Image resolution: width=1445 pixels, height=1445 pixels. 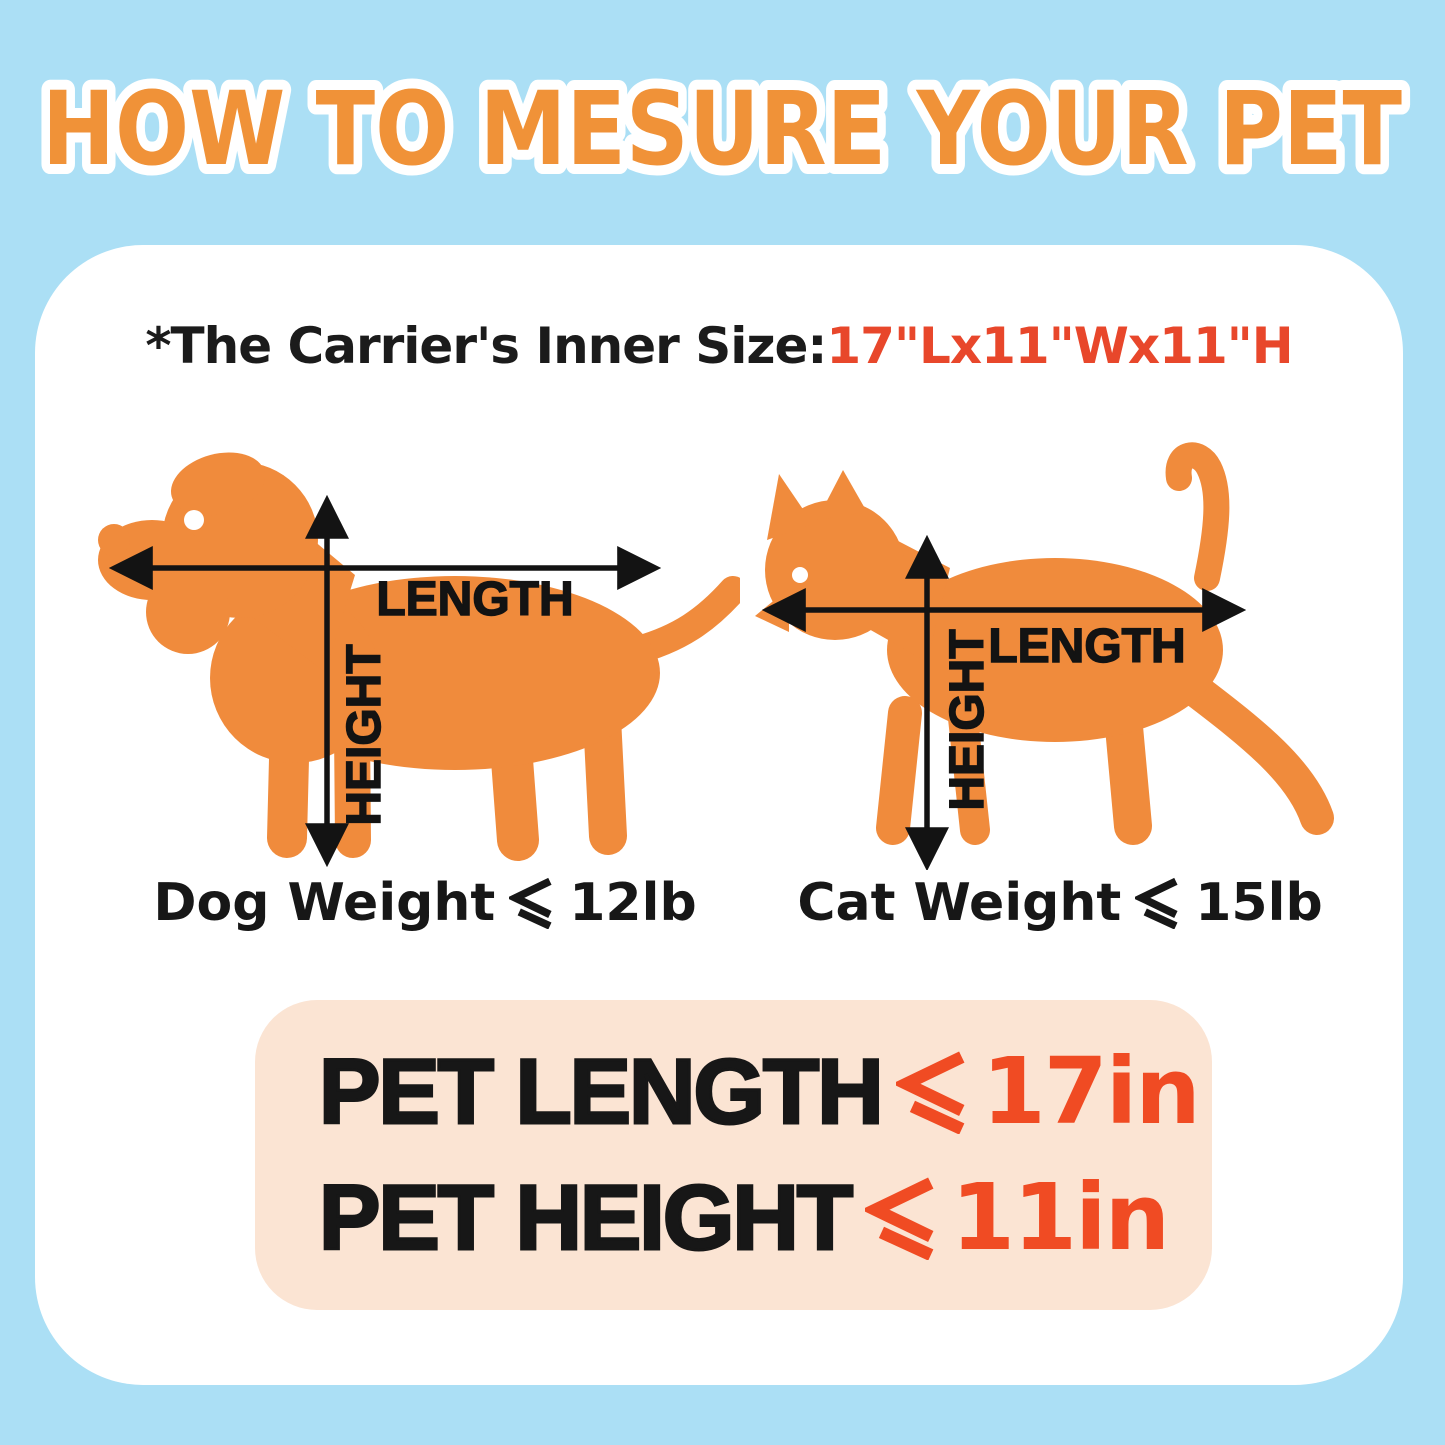 I want to click on pet-height-label: PET HEIGHT, so click(x=585, y=1218).